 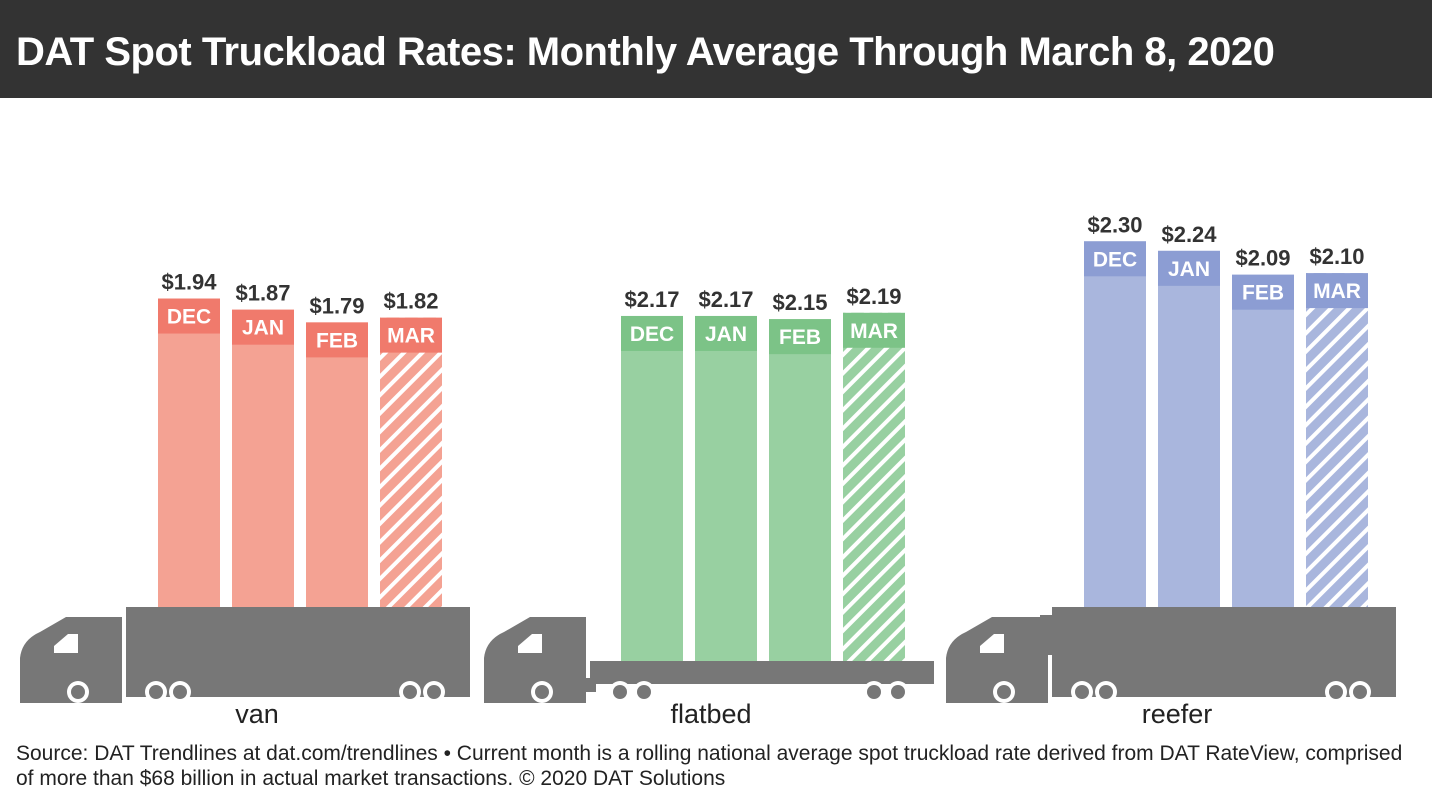 What do you see at coordinates (336, 305) in the screenshot?
I see `value-label-van-feb: $1.79` at bounding box center [336, 305].